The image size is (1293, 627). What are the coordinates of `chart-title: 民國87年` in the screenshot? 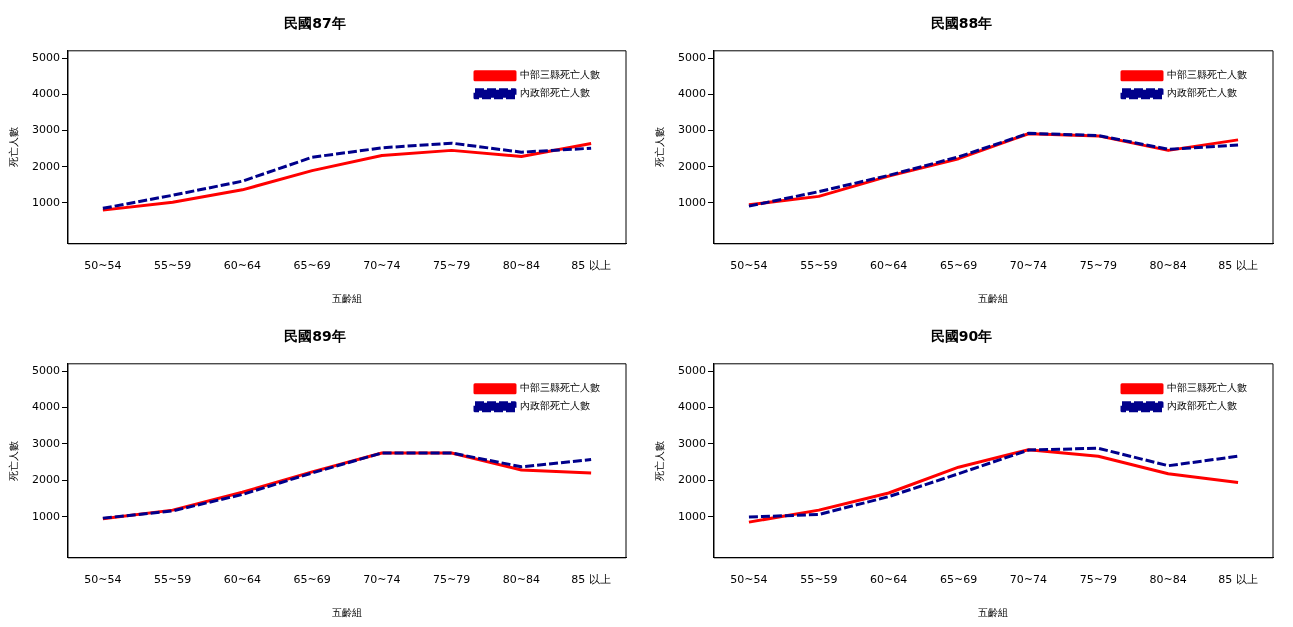 It's located at (315, 23).